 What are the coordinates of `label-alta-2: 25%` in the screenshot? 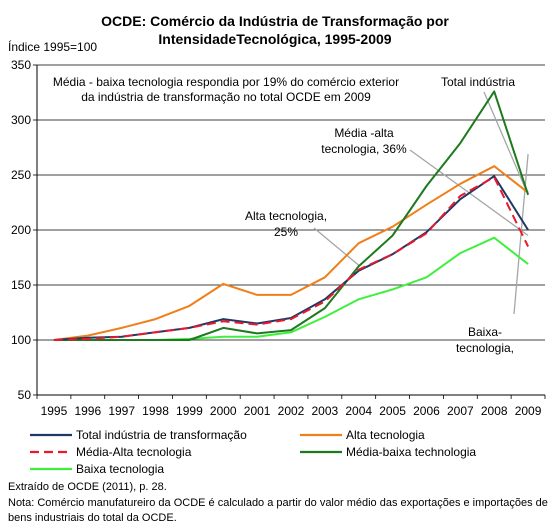 It's located at (286, 232).